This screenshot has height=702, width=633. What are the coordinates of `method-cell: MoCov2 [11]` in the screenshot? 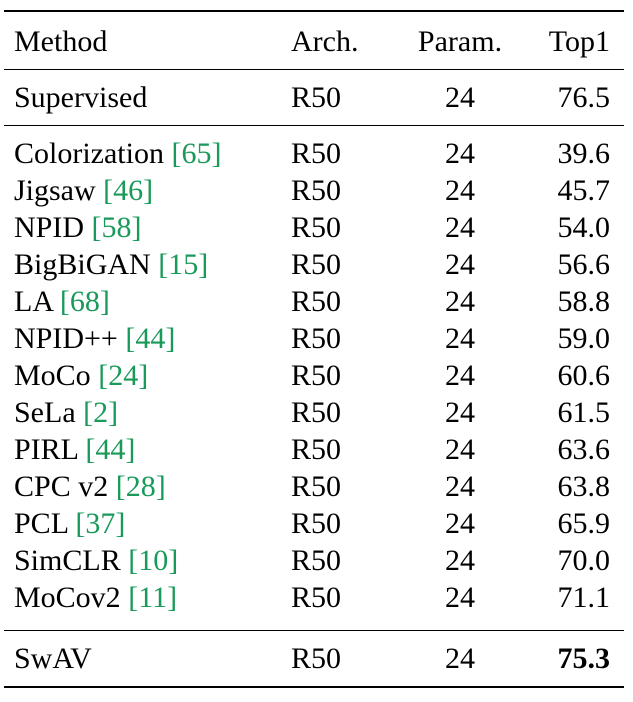 It's located at (95, 597).